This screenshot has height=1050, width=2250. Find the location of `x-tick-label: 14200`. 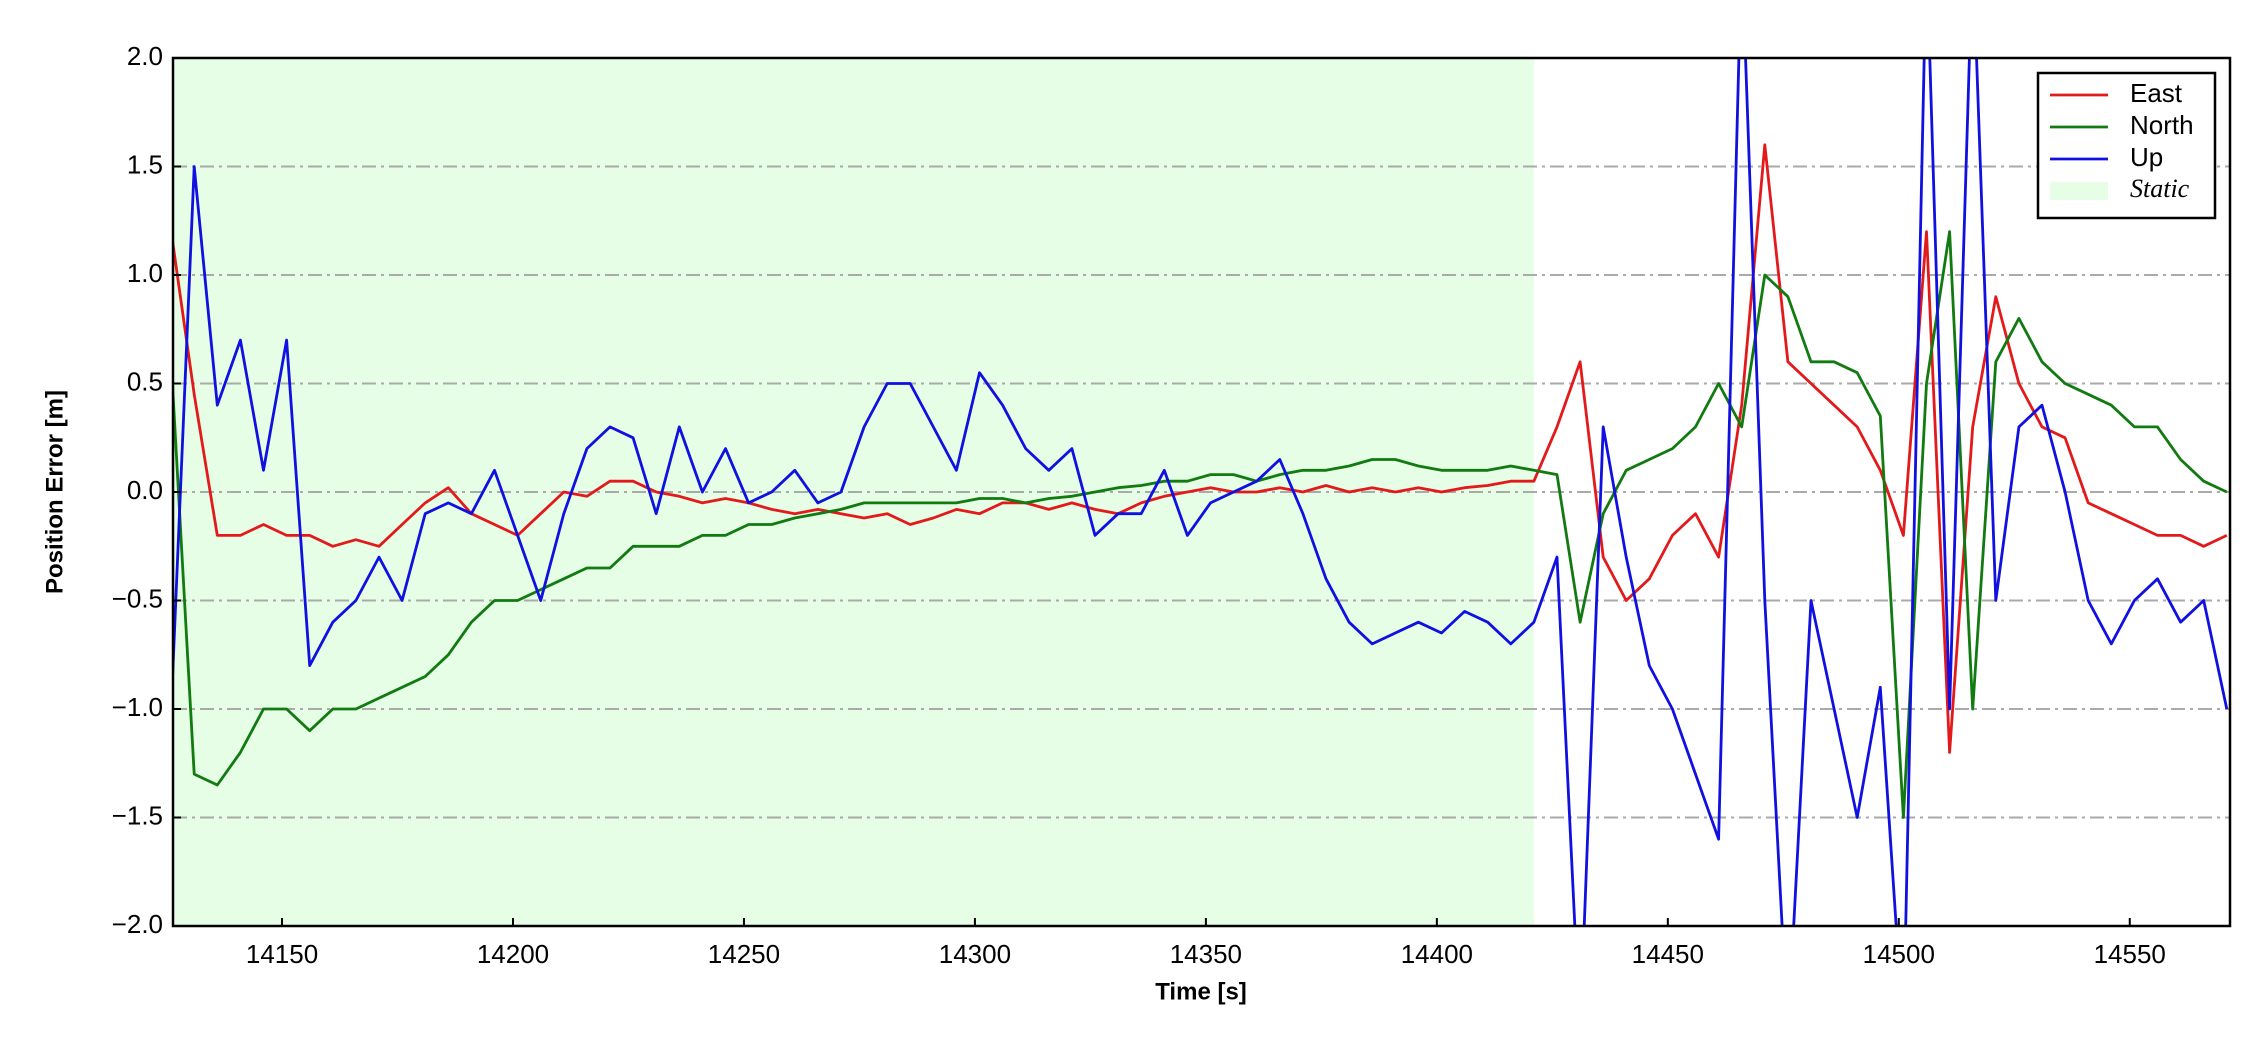

x-tick-label: 14200 is located at coordinates (513, 954).